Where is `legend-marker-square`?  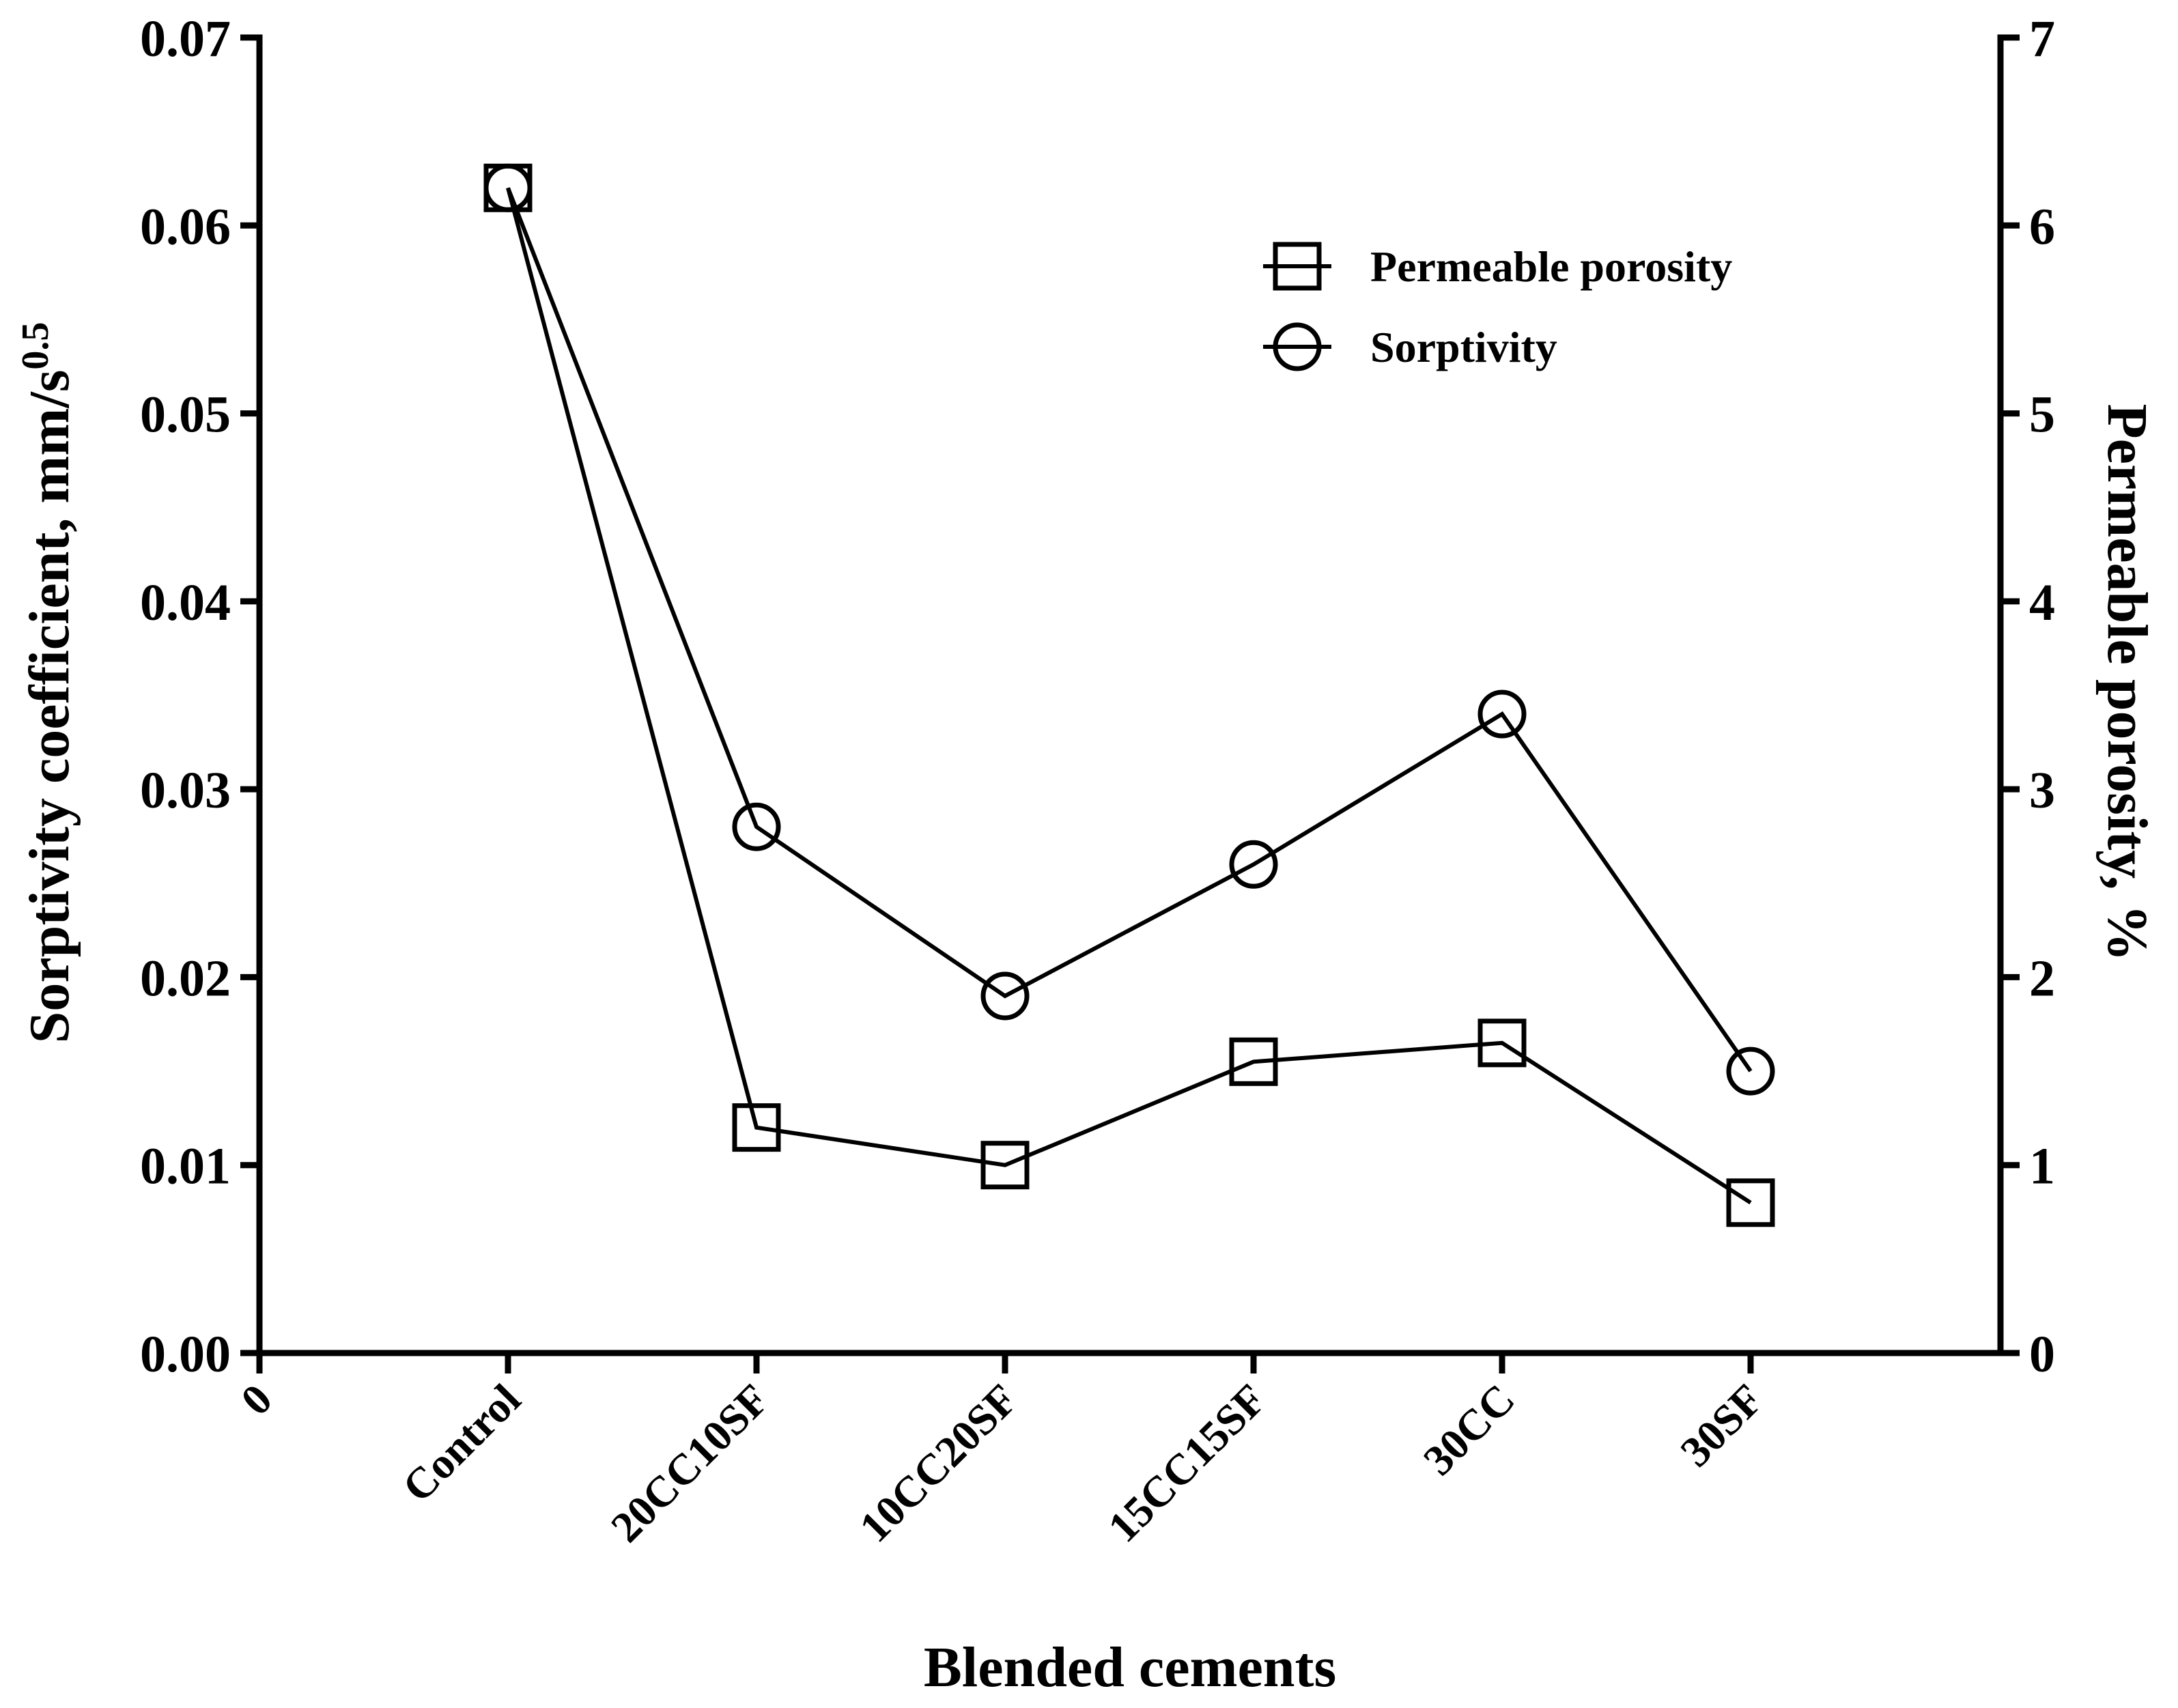
legend-marker-square is located at coordinates (1298, 266).